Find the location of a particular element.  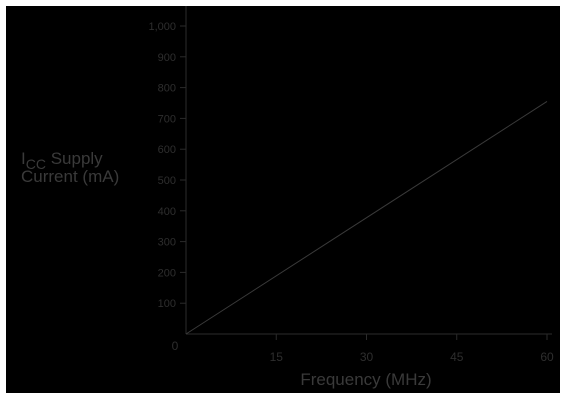

x-tick-label: 0 is located at coordinates (175, 346).